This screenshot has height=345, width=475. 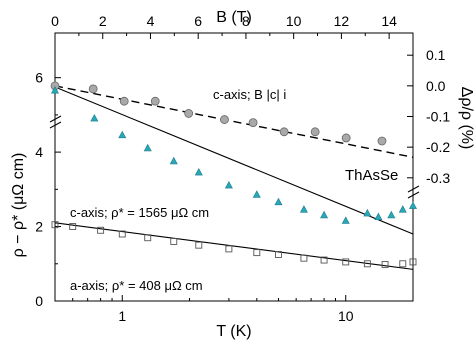 I want to click on right-tick-label: -0.1, so click(x=438, y=117).